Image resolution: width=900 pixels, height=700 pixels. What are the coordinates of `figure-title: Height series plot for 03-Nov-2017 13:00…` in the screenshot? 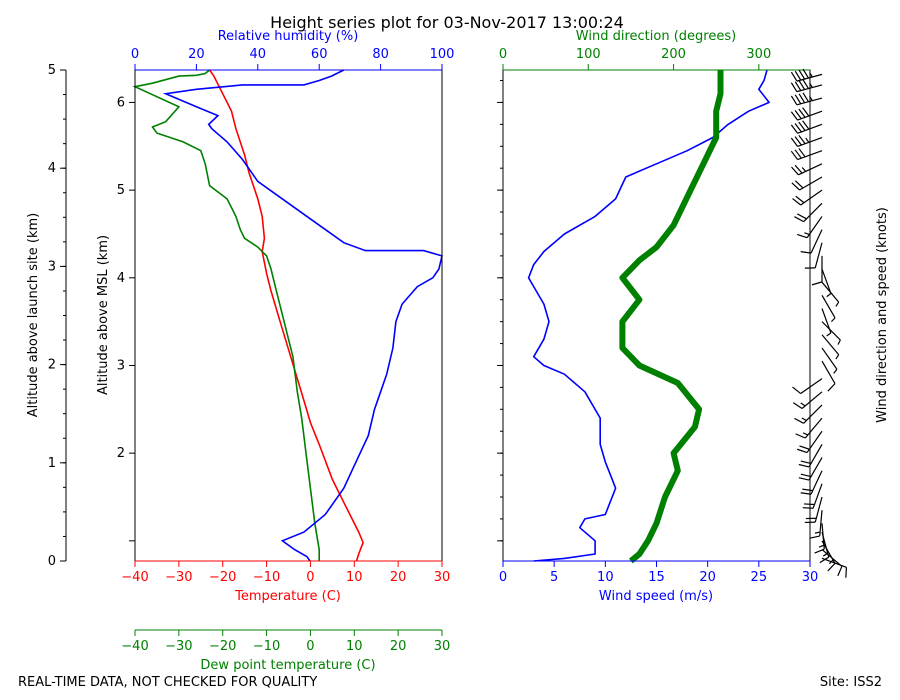 It's located at (447, 22).